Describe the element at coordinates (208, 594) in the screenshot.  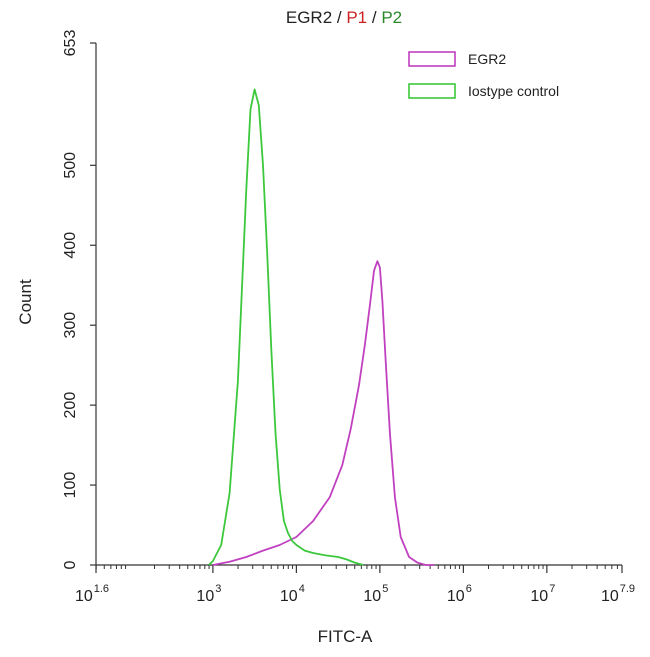
I see `x-tick-label: 10³` at that location.